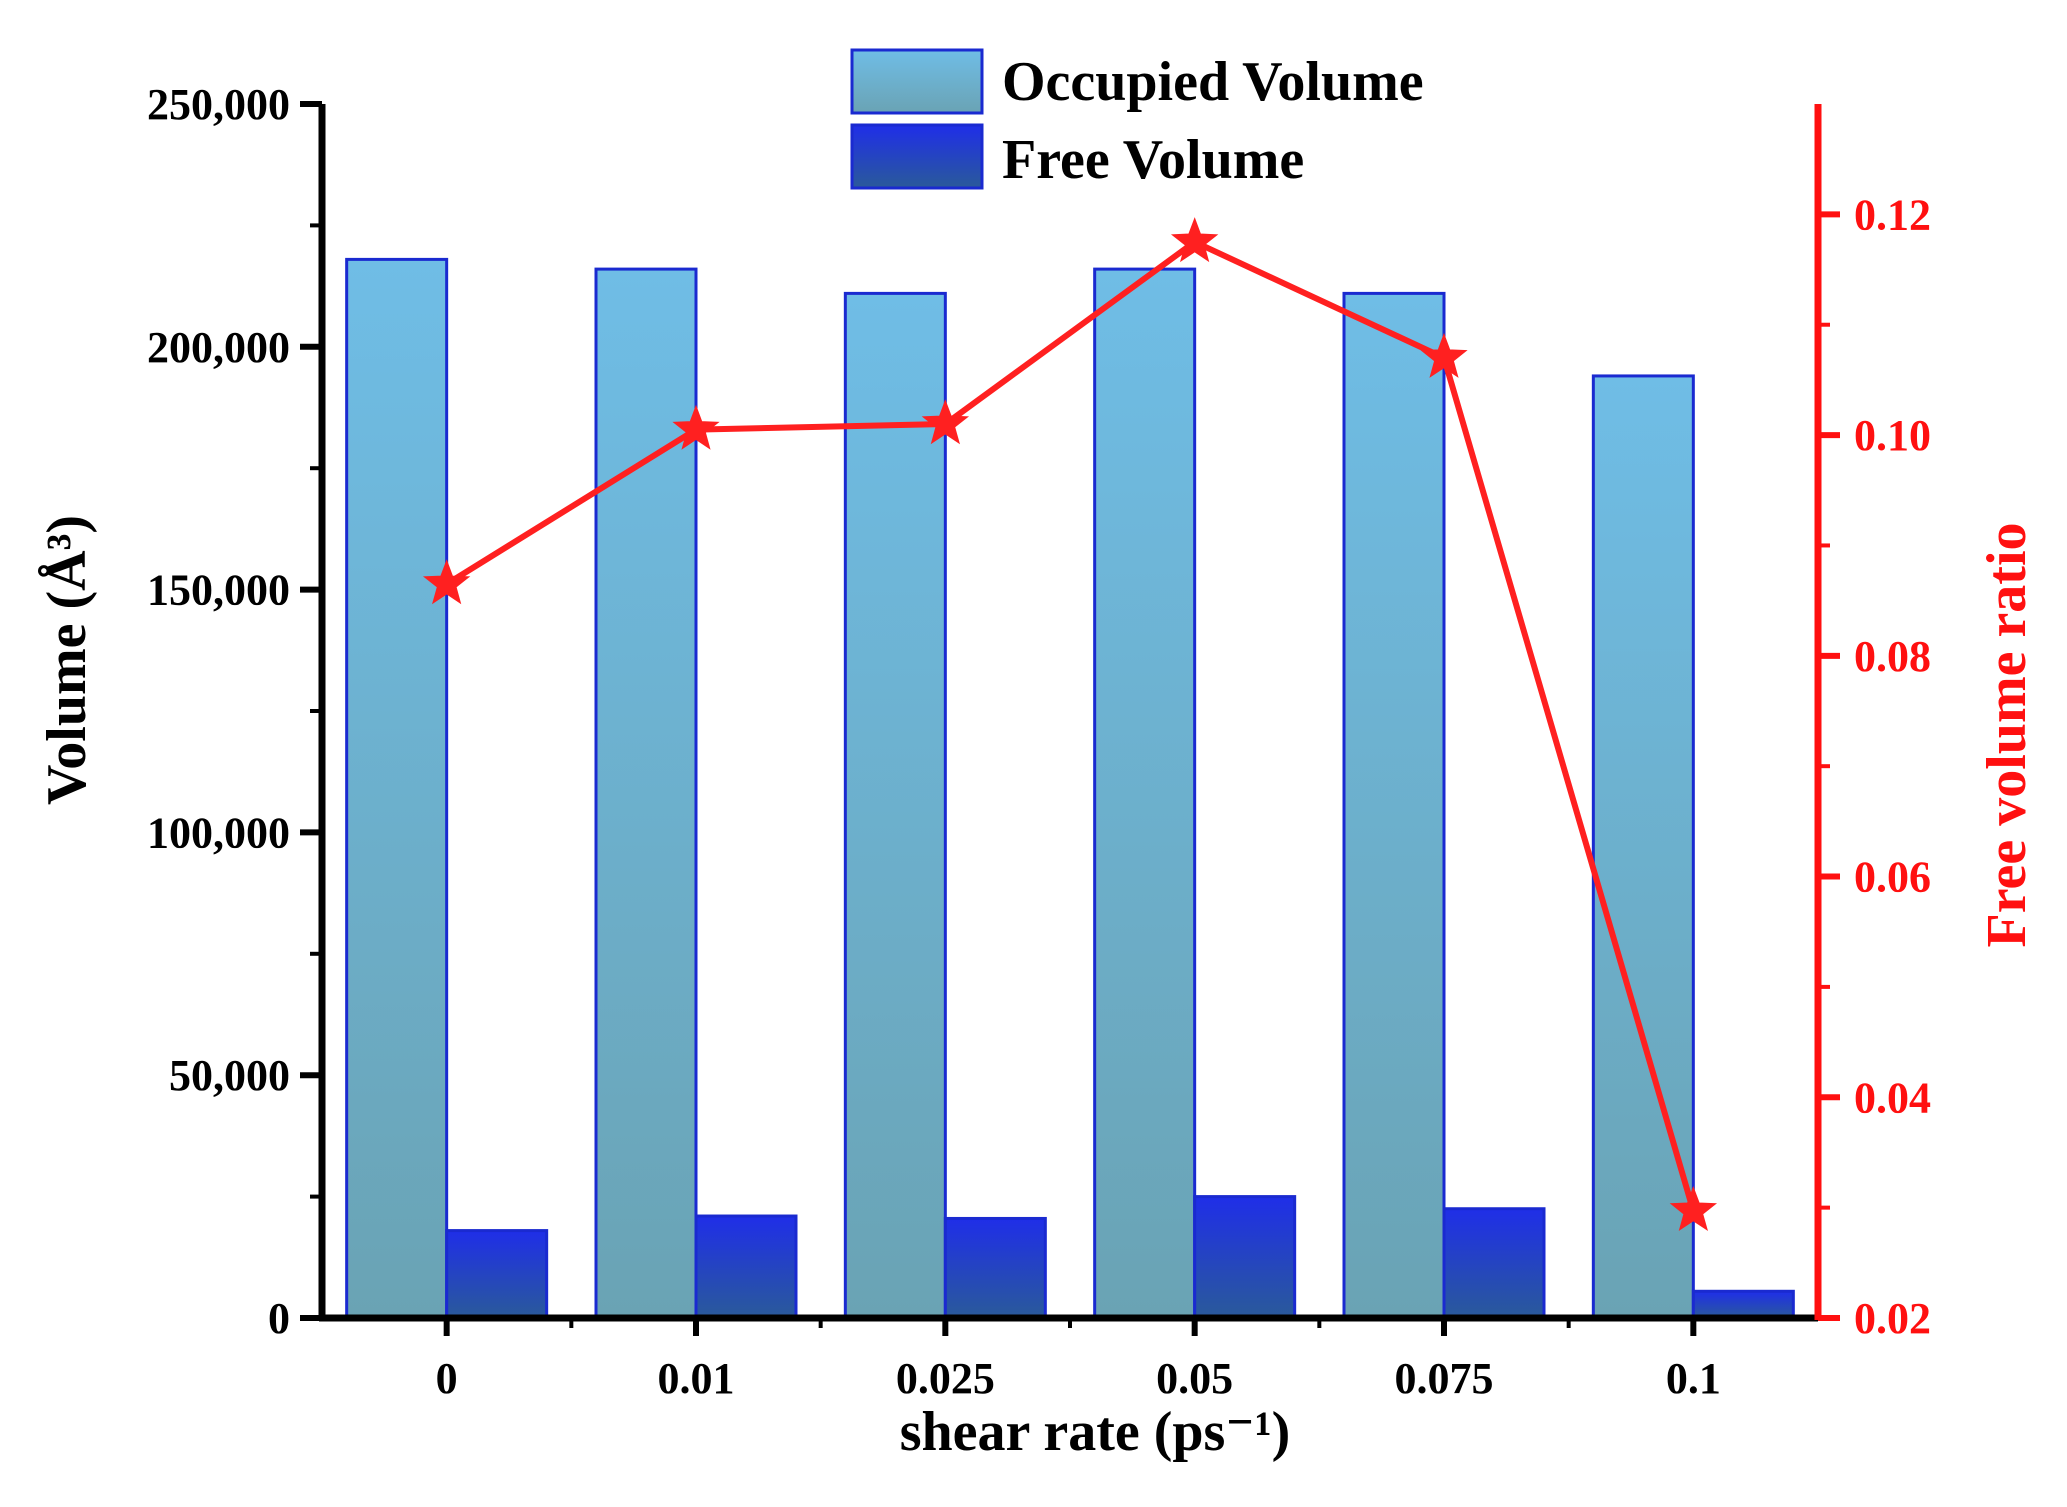  Describe the element at coordinates (1444, 1378) in the screenshot. I see `x-tick-label: 0.075` at that location.